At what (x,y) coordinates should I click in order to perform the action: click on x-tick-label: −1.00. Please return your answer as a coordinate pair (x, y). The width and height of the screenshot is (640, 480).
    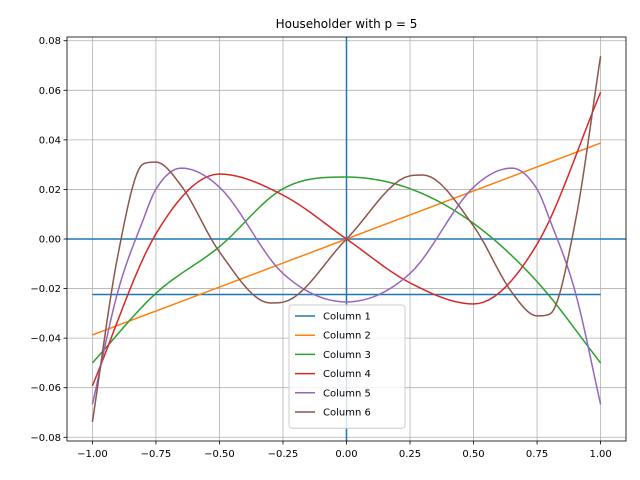
    Looking at the image, I should click on (92, 454).